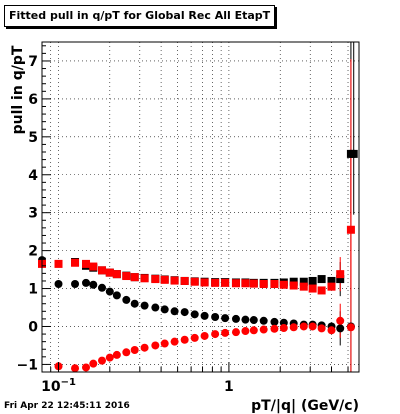  I want to click on y-tick-label: 7, so click(33, 62).